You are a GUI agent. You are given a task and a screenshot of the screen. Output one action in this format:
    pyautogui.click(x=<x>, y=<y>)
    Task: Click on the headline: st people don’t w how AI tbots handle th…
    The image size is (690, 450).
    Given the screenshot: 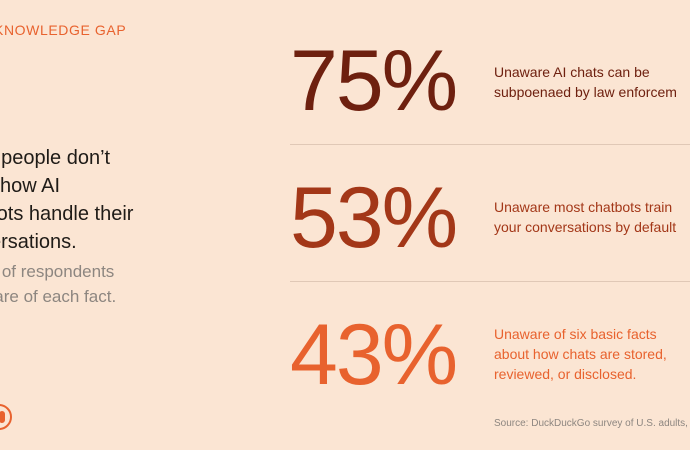 What is the action you would take?
    pyautogui.click(x=95, y=200)
    